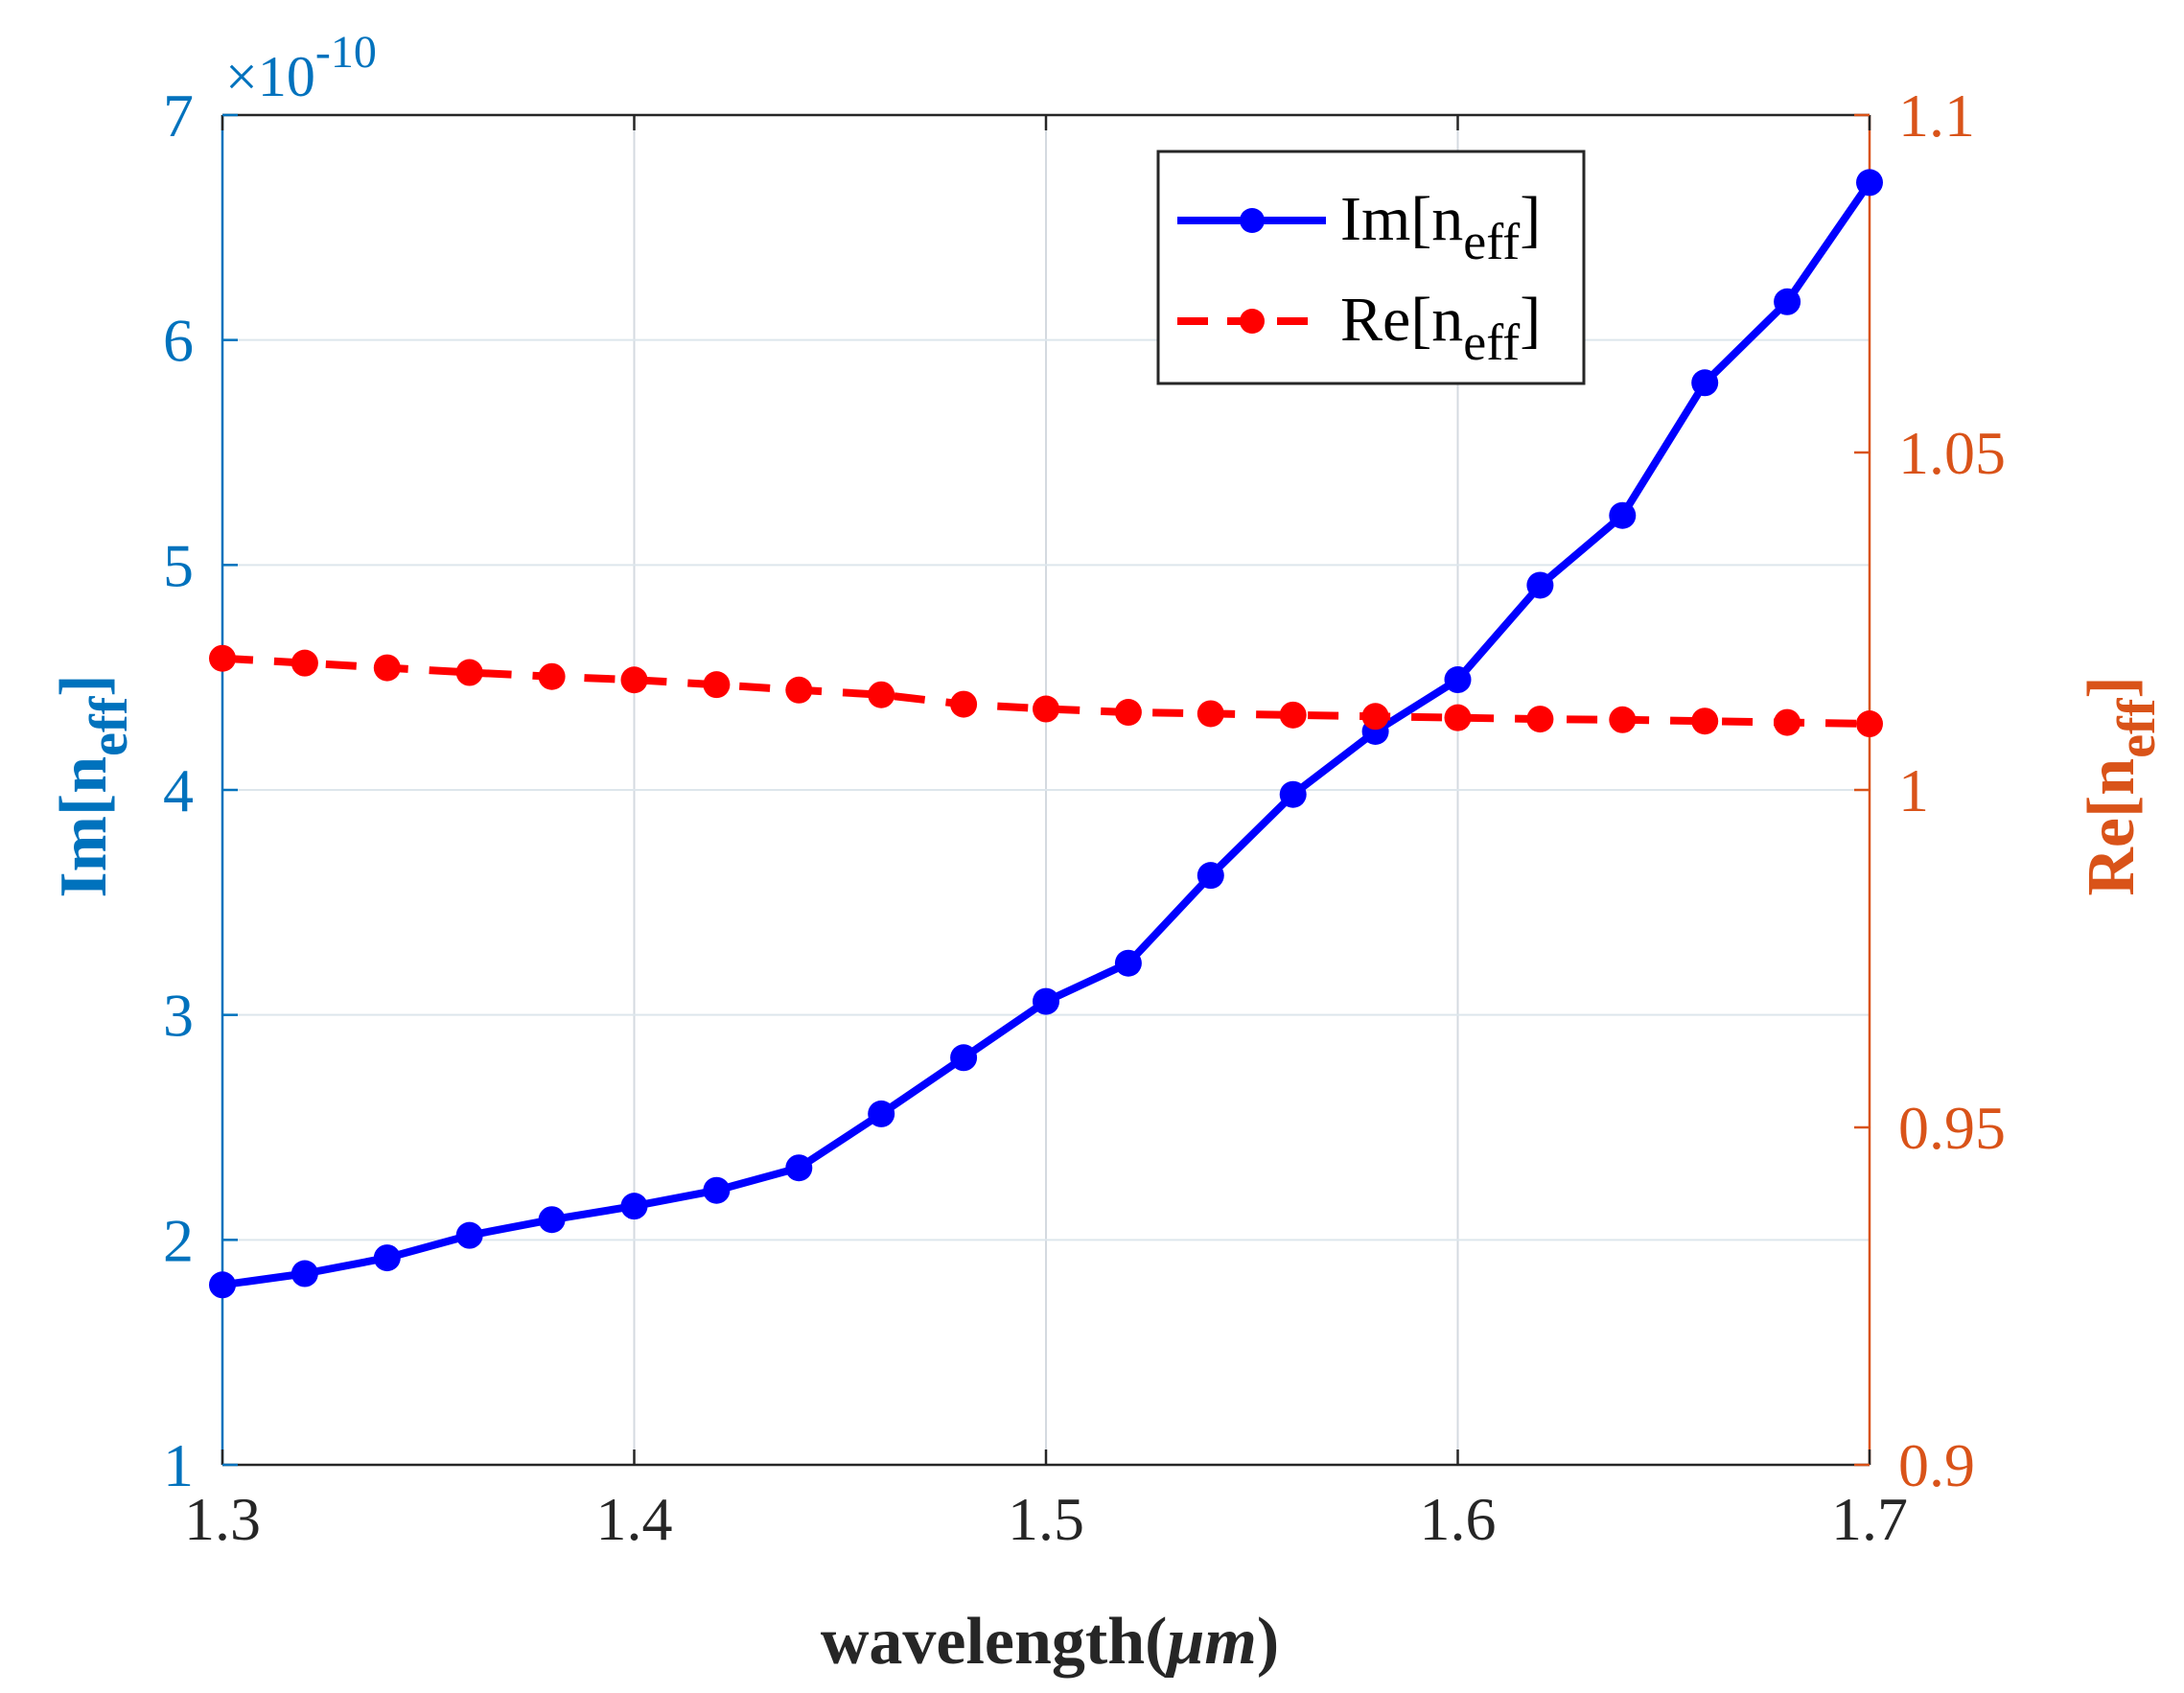 This screenshot has width=2184, height=1693. What do you see at coordinates (1252, 321) in the screenshot?
I see `legend-re-marker` at bounding box center [1252, 321].